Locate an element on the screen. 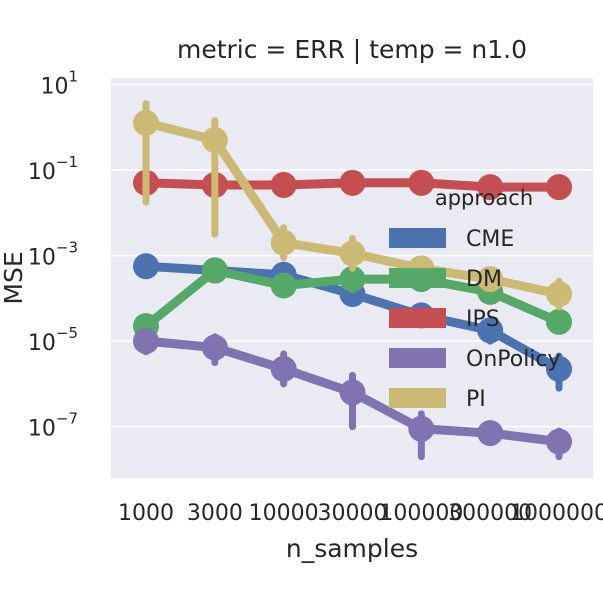  x-tick-label: 300000 is located at coordinates (490, 513).